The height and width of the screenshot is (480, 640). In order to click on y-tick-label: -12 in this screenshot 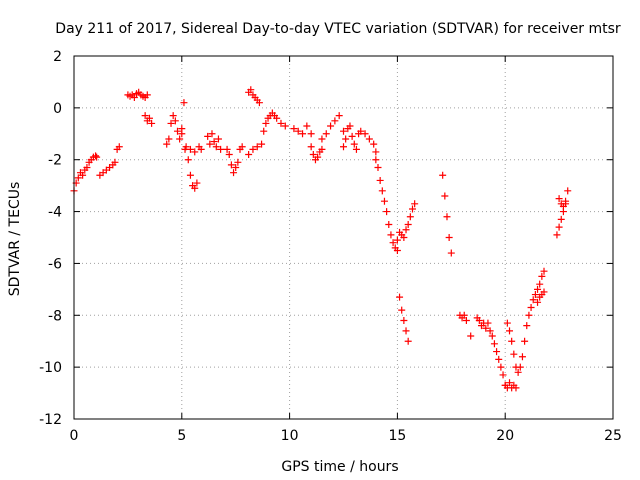, I will do `click(50, 420)`.